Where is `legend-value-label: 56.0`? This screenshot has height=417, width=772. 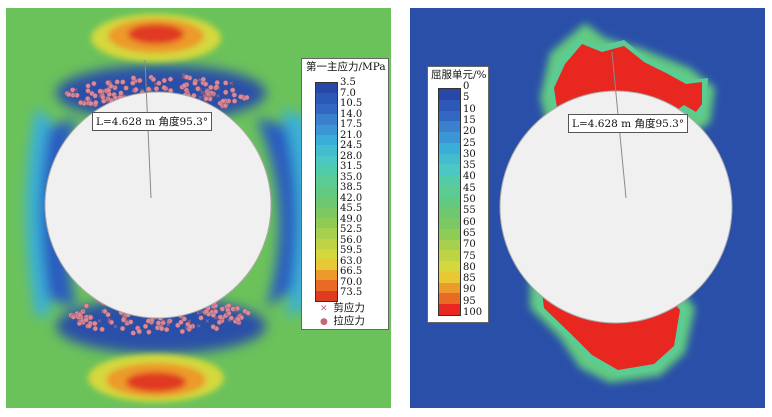
legend-value-label: 56.0 is located at coordinates (351, 240).